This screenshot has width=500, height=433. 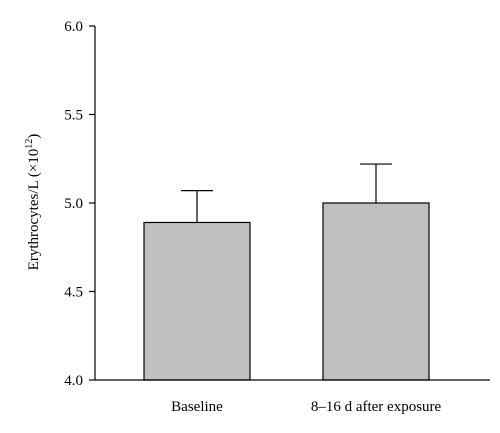 What do you see at coordinates (376, 407) in the screenshot?
I see `x-category-label: 8–16 d after exposure` at bounding box center [376, 407].